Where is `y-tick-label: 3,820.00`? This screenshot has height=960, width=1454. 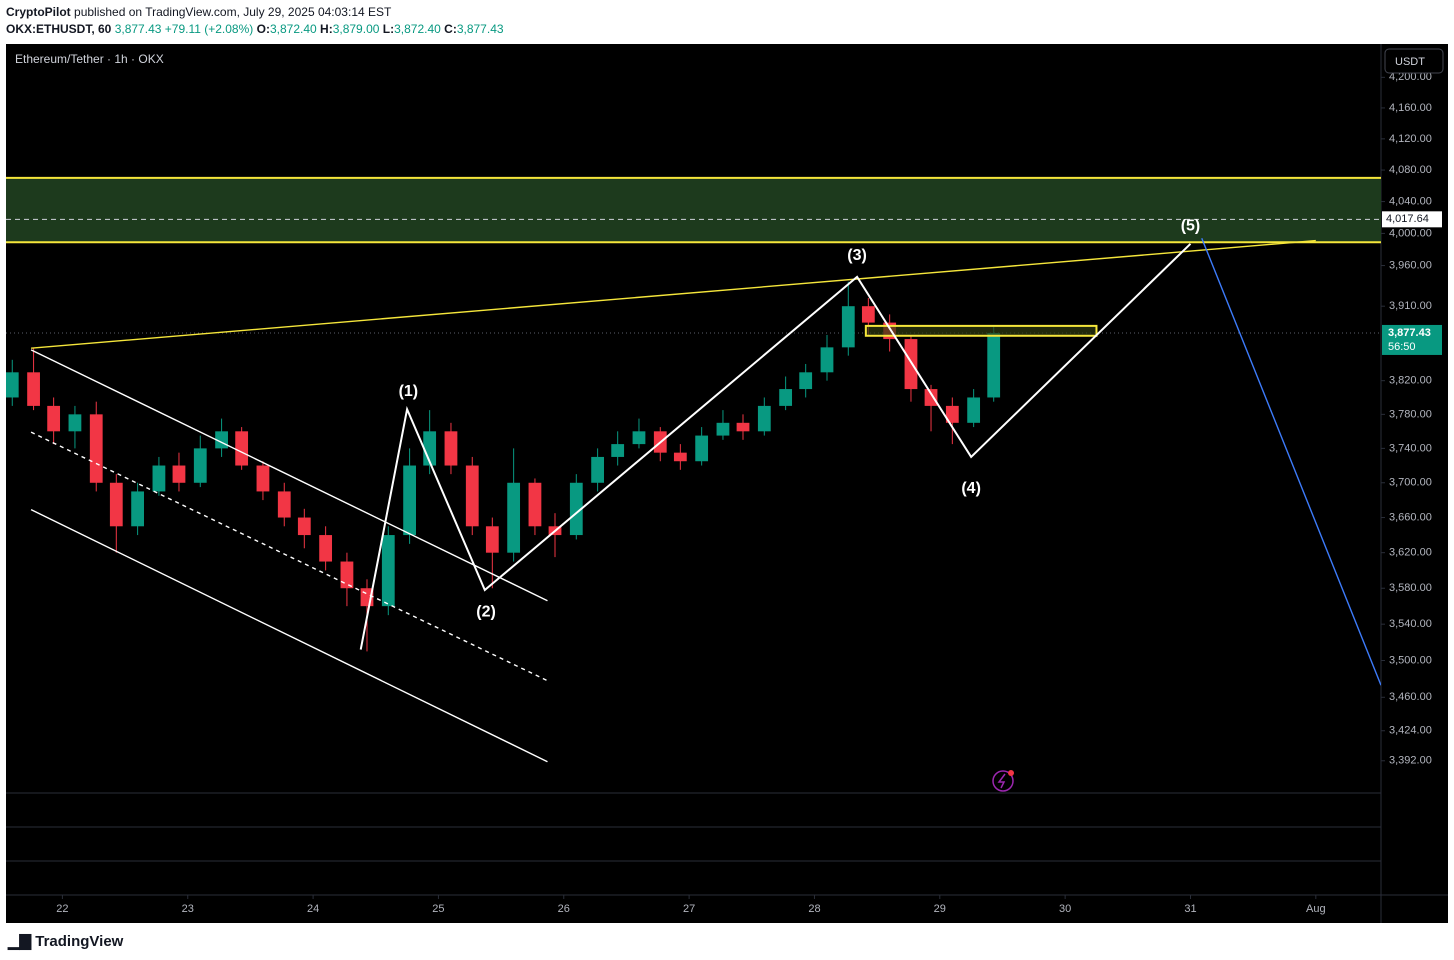
y-tick-label: 3,820.00 is located at coordinates (1410, 381).